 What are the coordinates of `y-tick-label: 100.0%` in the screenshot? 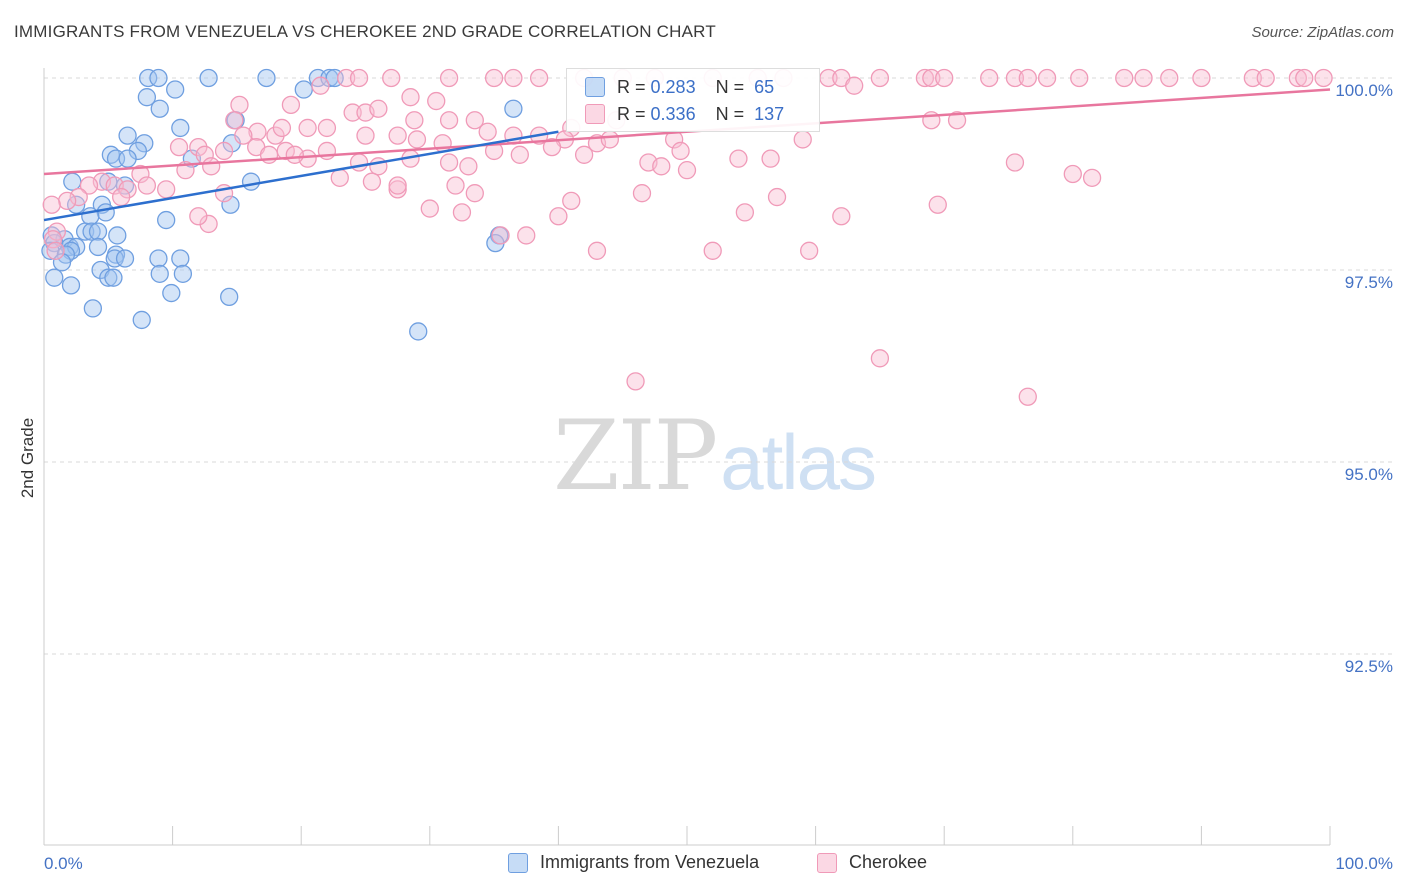 It's located at (1364, 90).